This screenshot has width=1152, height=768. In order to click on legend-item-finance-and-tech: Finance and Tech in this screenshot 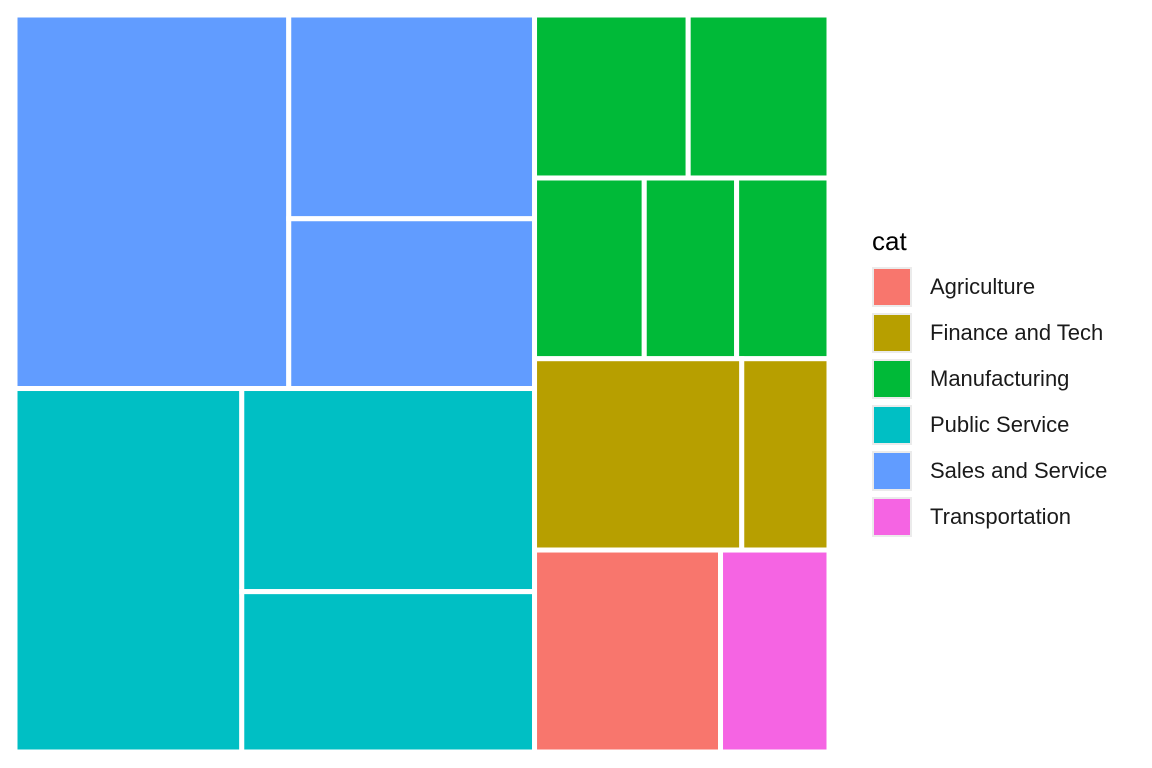, I will do `click(989, 333)`.